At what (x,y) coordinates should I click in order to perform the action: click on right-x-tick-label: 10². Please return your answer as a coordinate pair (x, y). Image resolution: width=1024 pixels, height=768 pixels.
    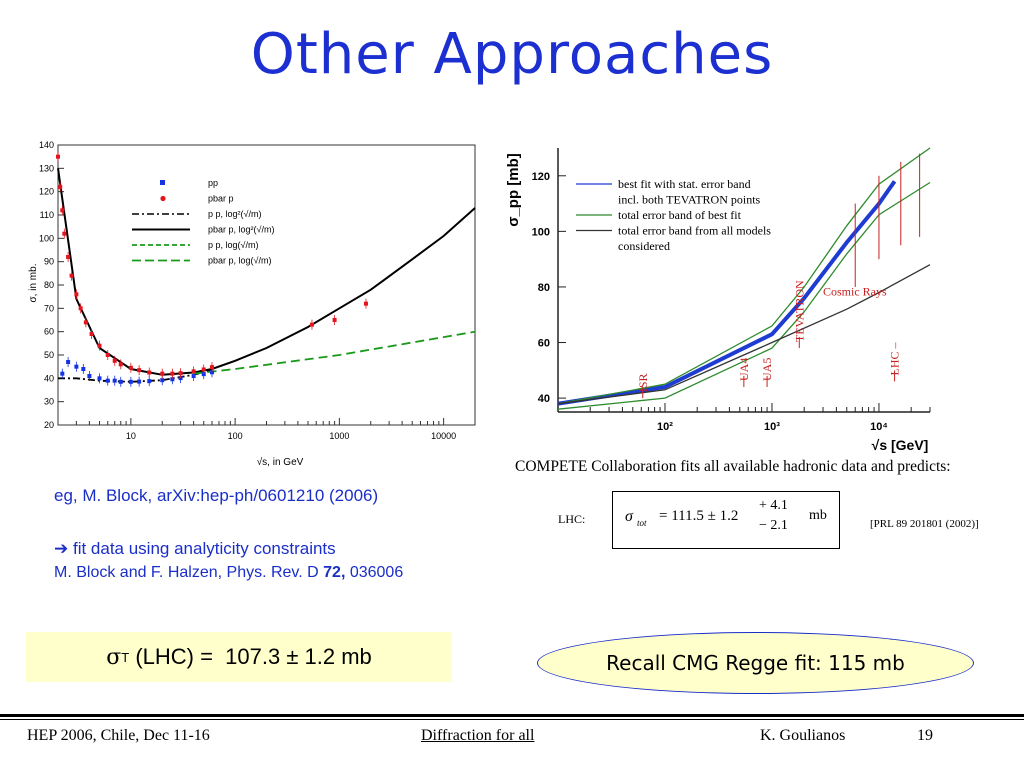
    Looking at the image, I should click on (665, 427).